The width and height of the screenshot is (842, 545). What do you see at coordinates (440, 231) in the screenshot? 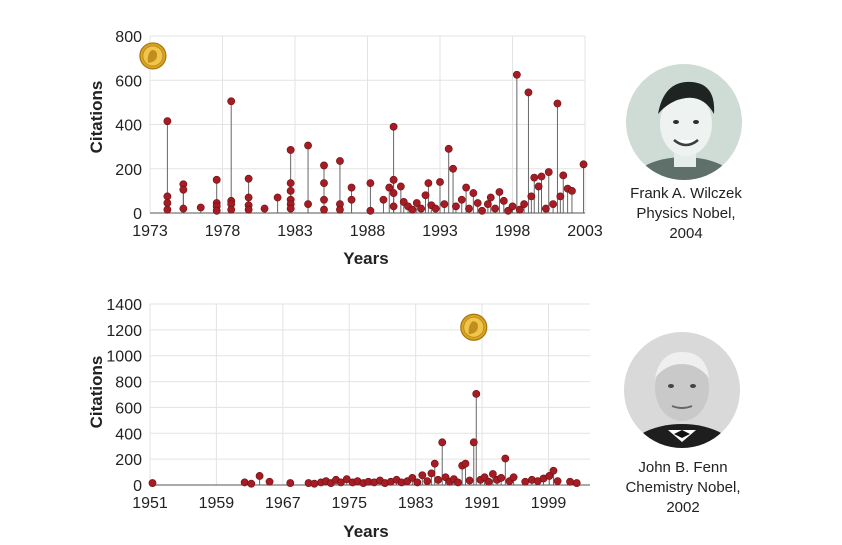
I see `x-tick-label: 1993` at bounding box center [440, 231].